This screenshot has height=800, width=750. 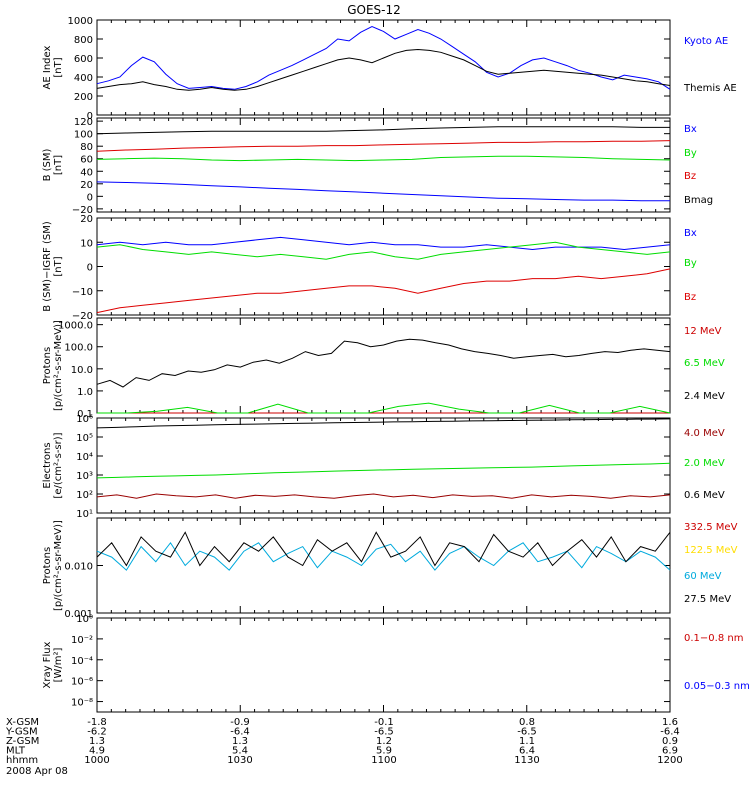 I want to click on y-tick-label: 10, so click(x=86, y=243).